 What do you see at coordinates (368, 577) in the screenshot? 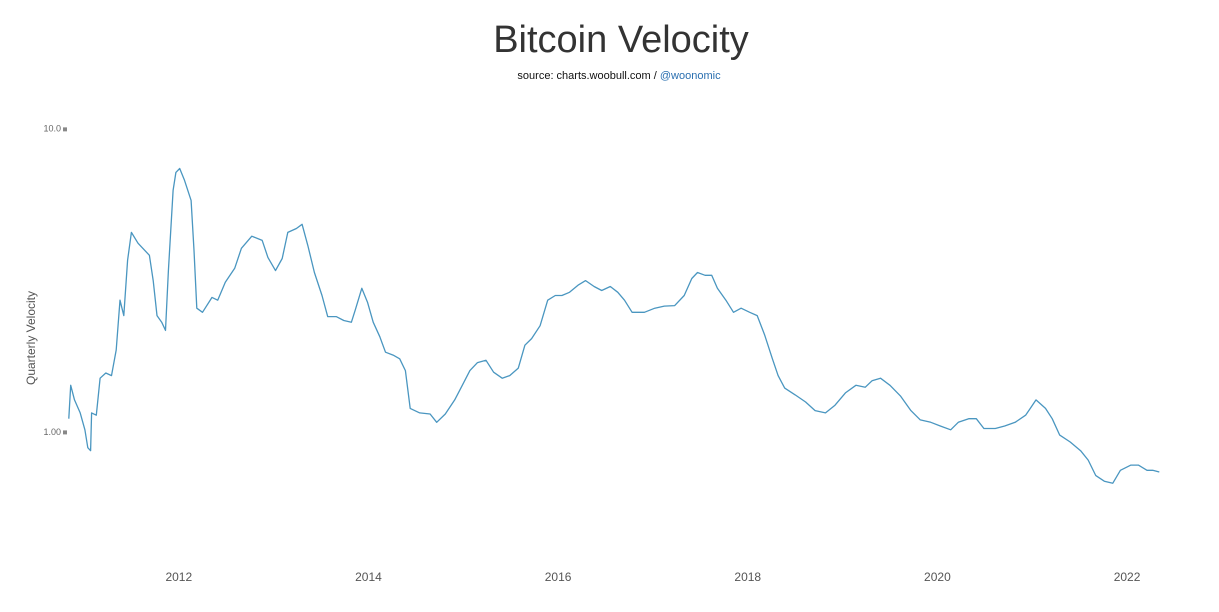
I see `x-tick-label: 2014` at bounding box center [368, 577].